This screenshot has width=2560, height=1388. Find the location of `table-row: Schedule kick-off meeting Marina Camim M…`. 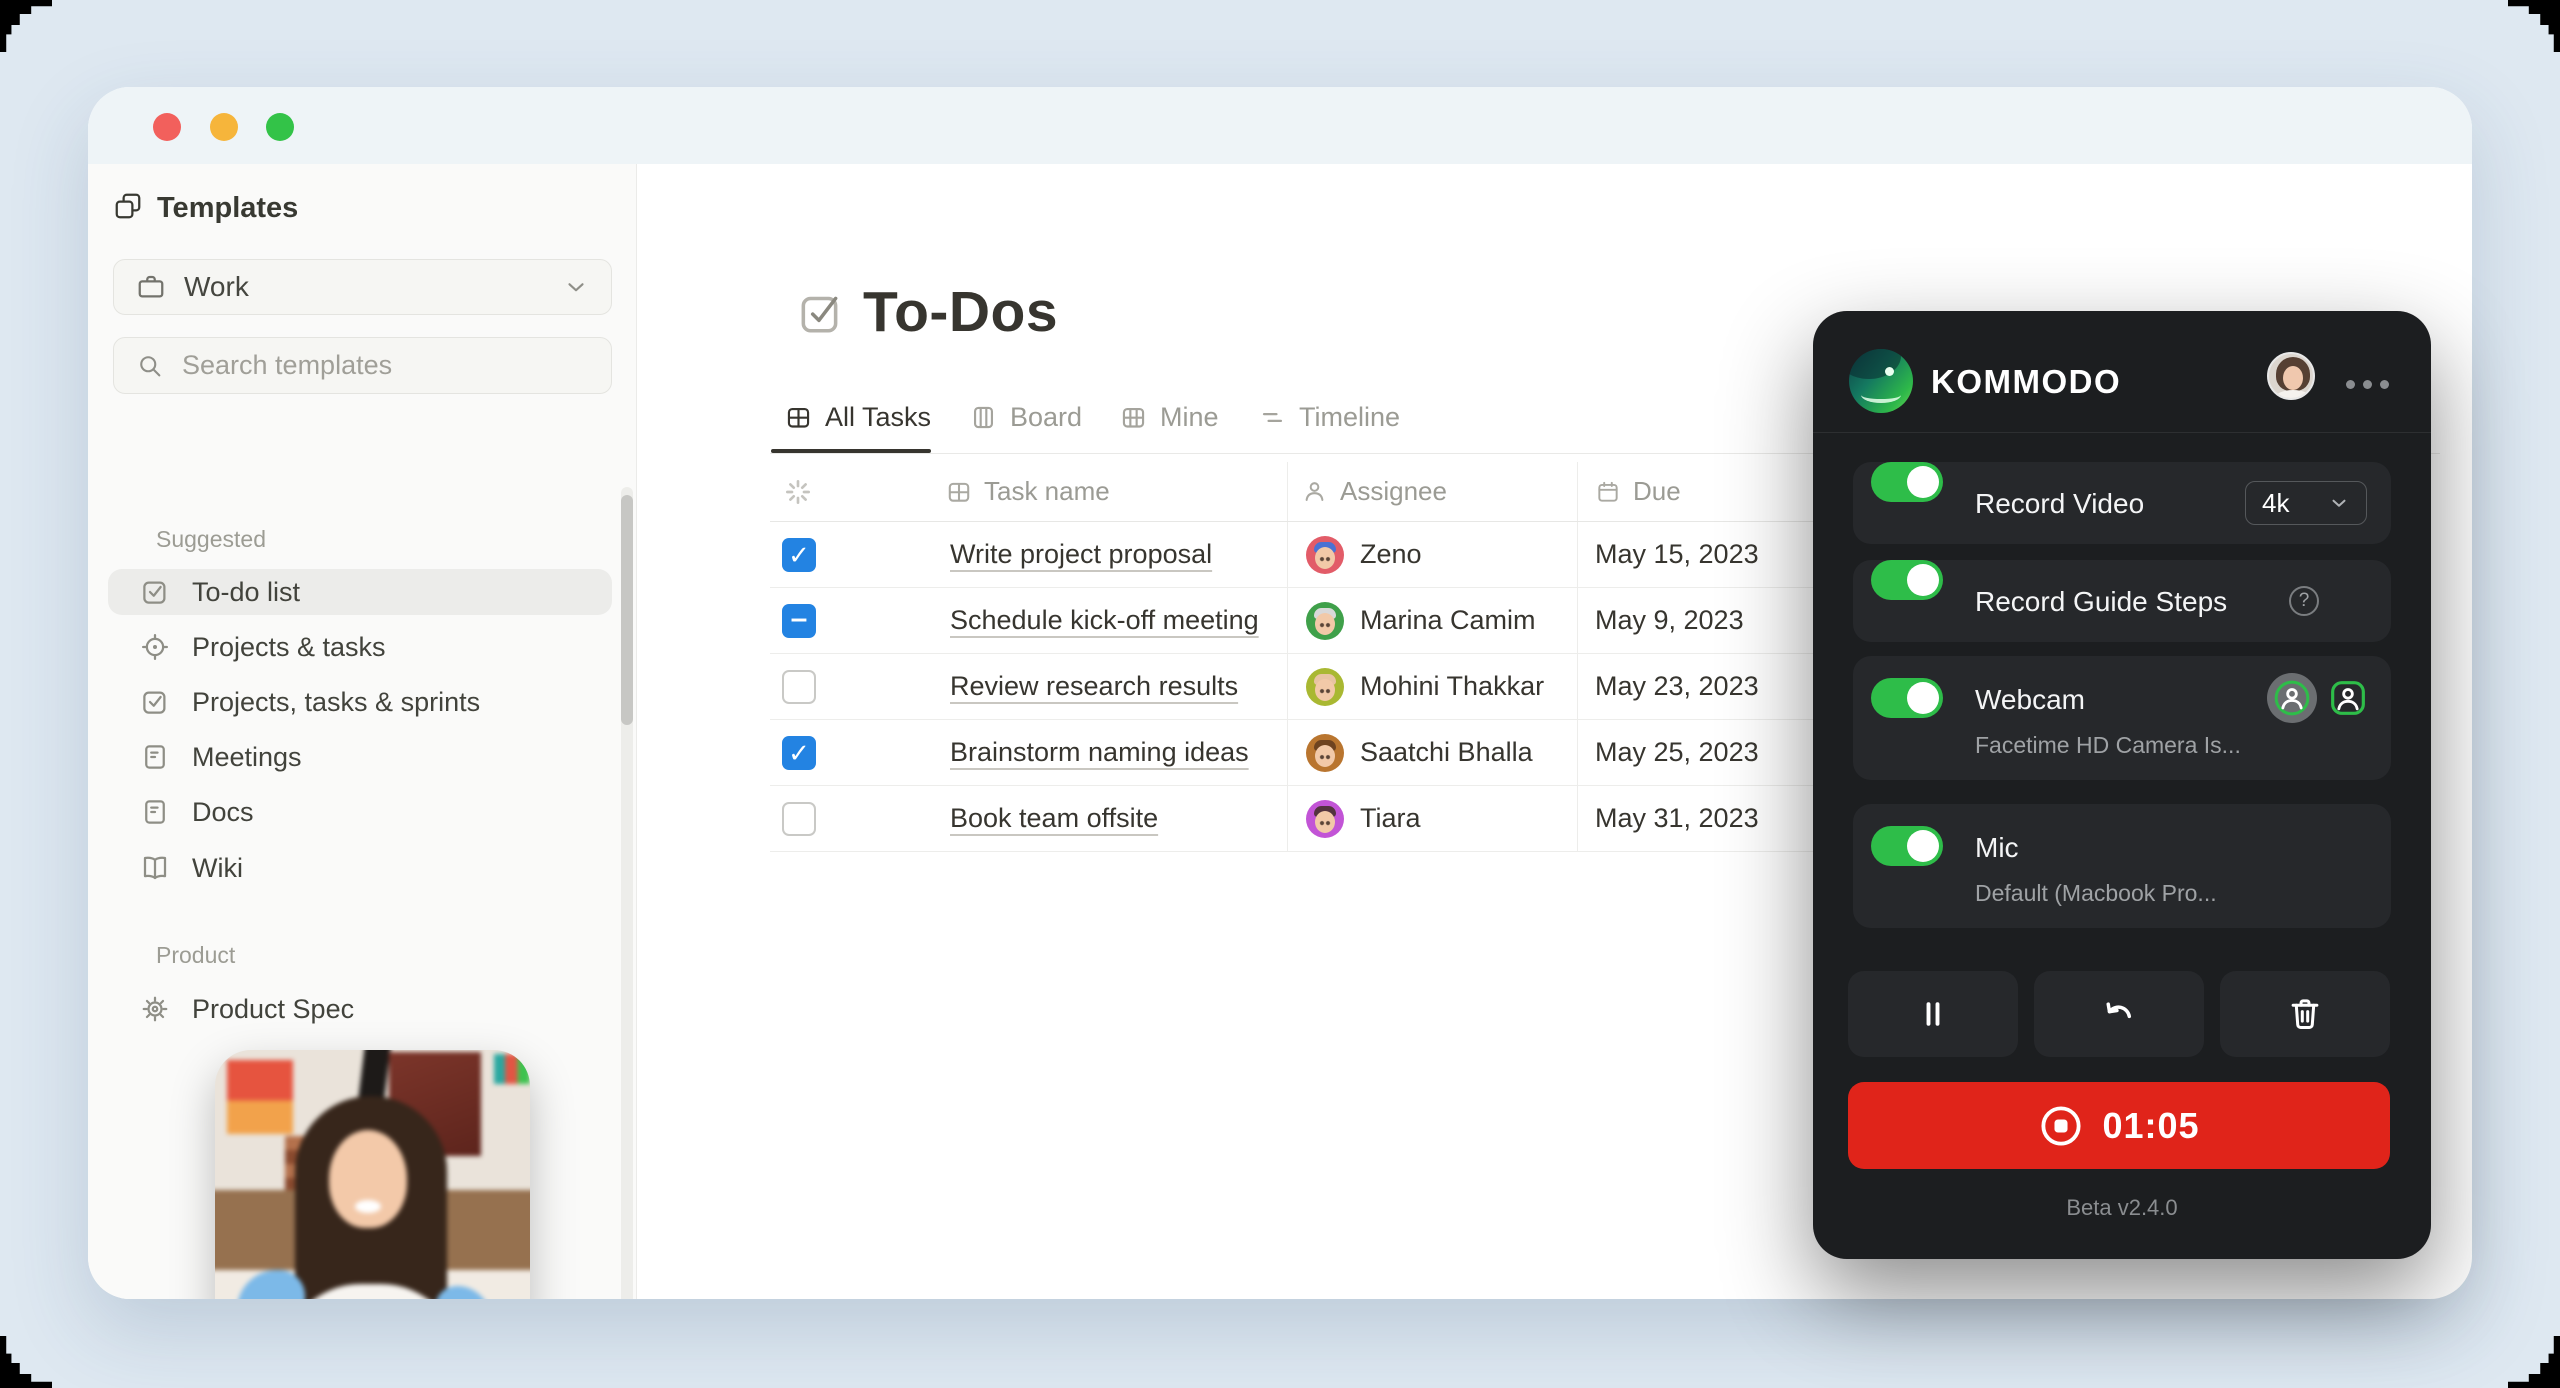

table-row: Schedule kick-off meeting Marina Camim M… is located at coordinates (1326, 621).